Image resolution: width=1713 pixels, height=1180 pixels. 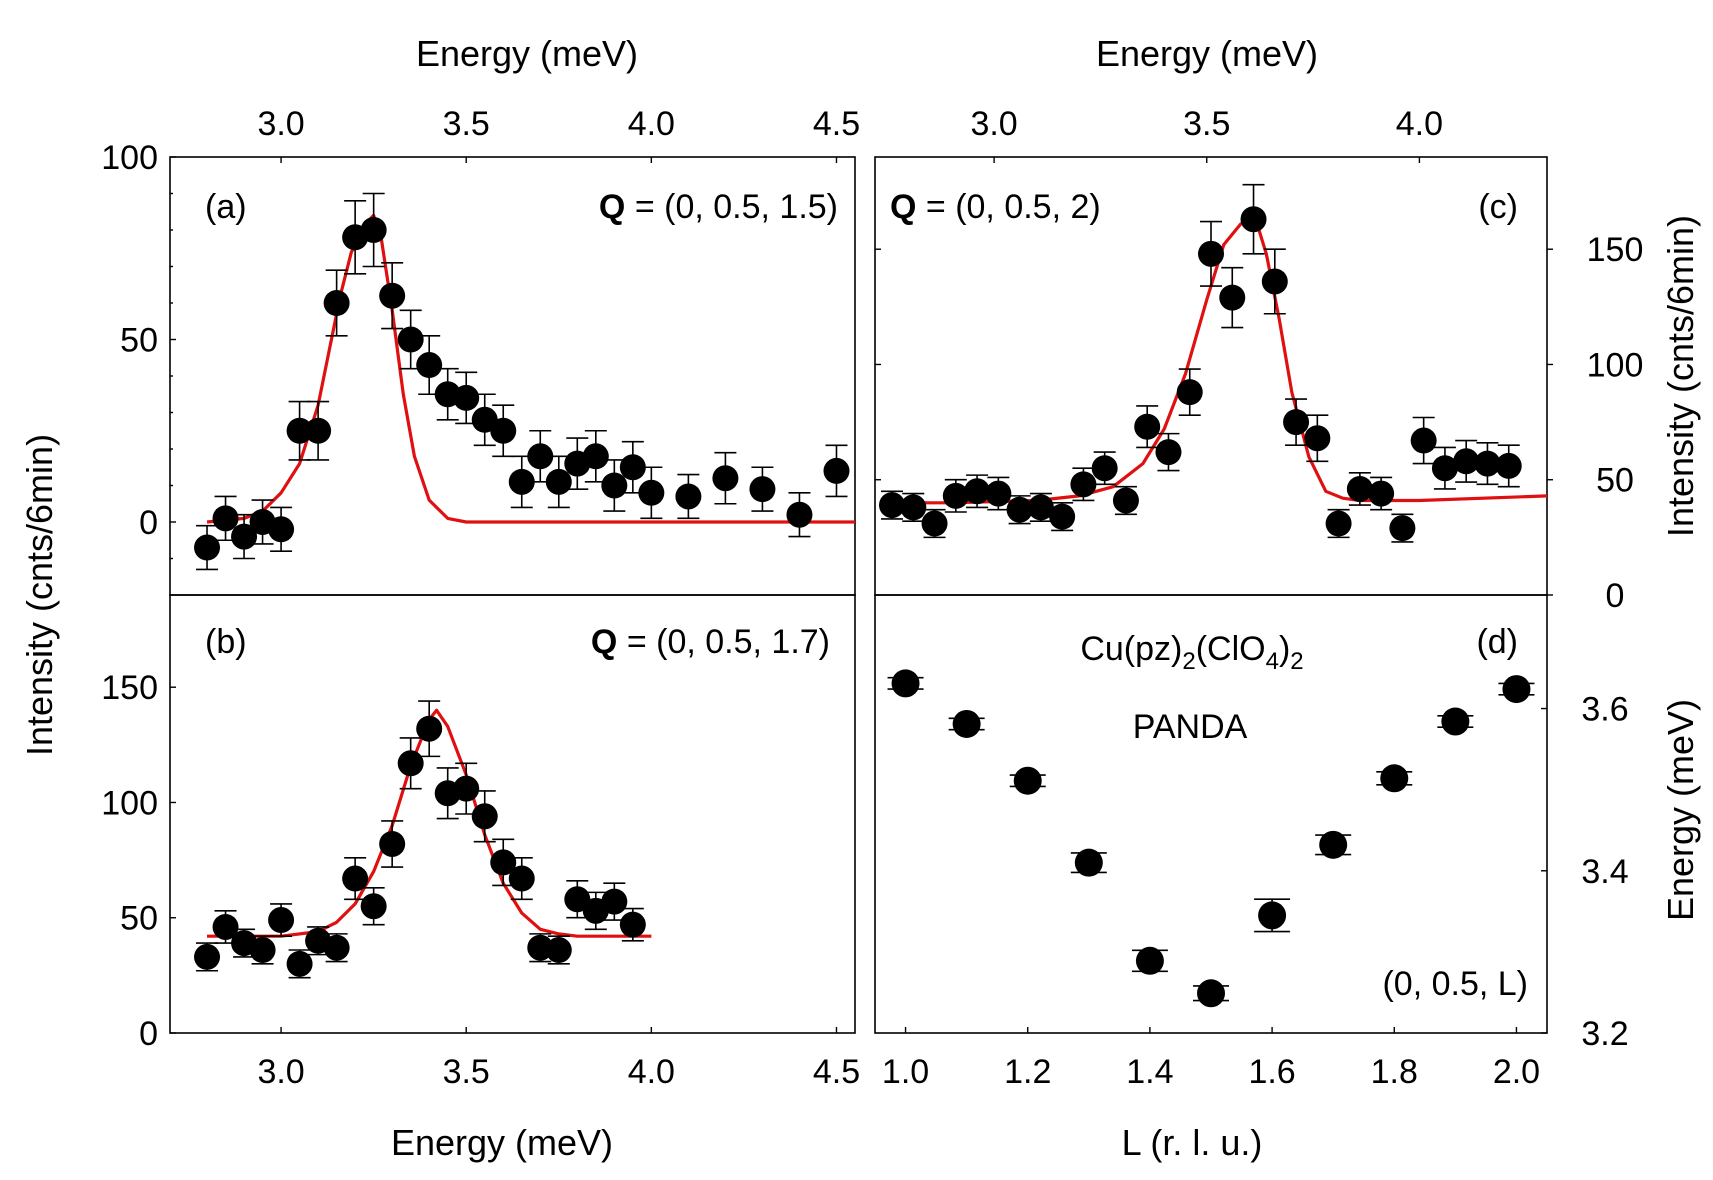 I want to click on bottom-right-axis-title: L (r. l. u.), so click(x=1192, y=1142).